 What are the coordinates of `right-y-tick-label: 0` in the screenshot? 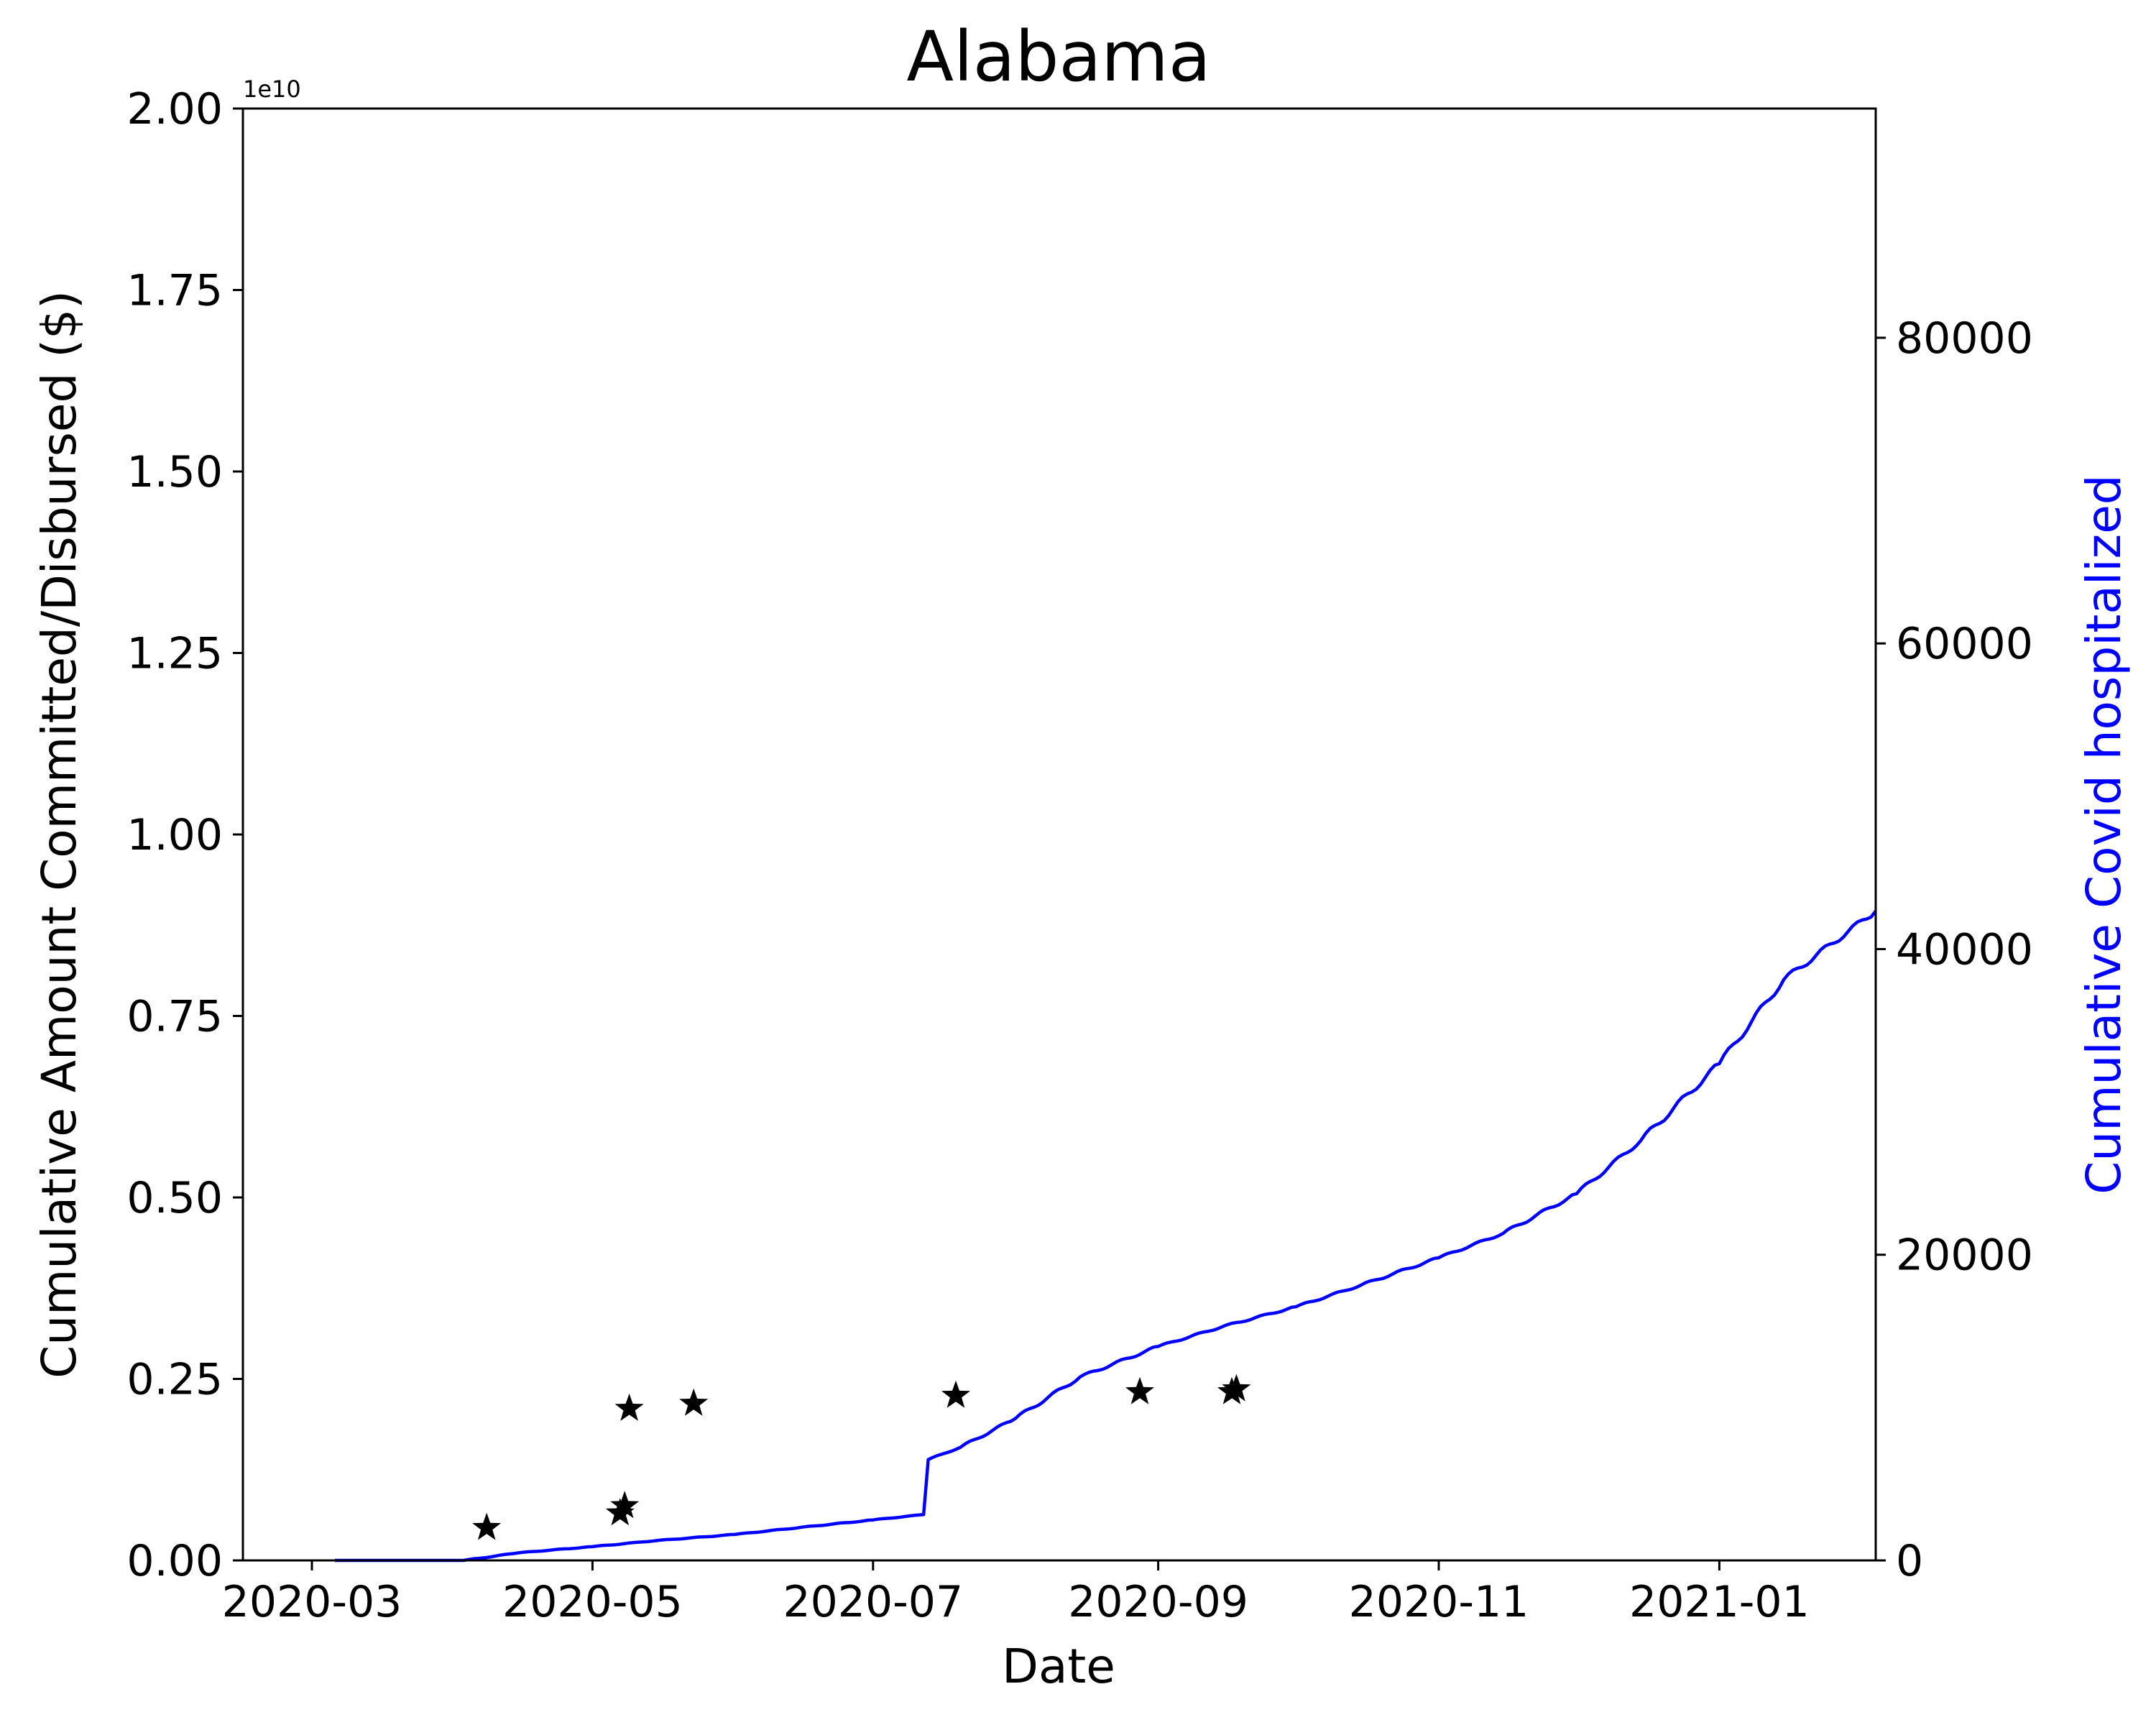 It's located at (1910, 1561).